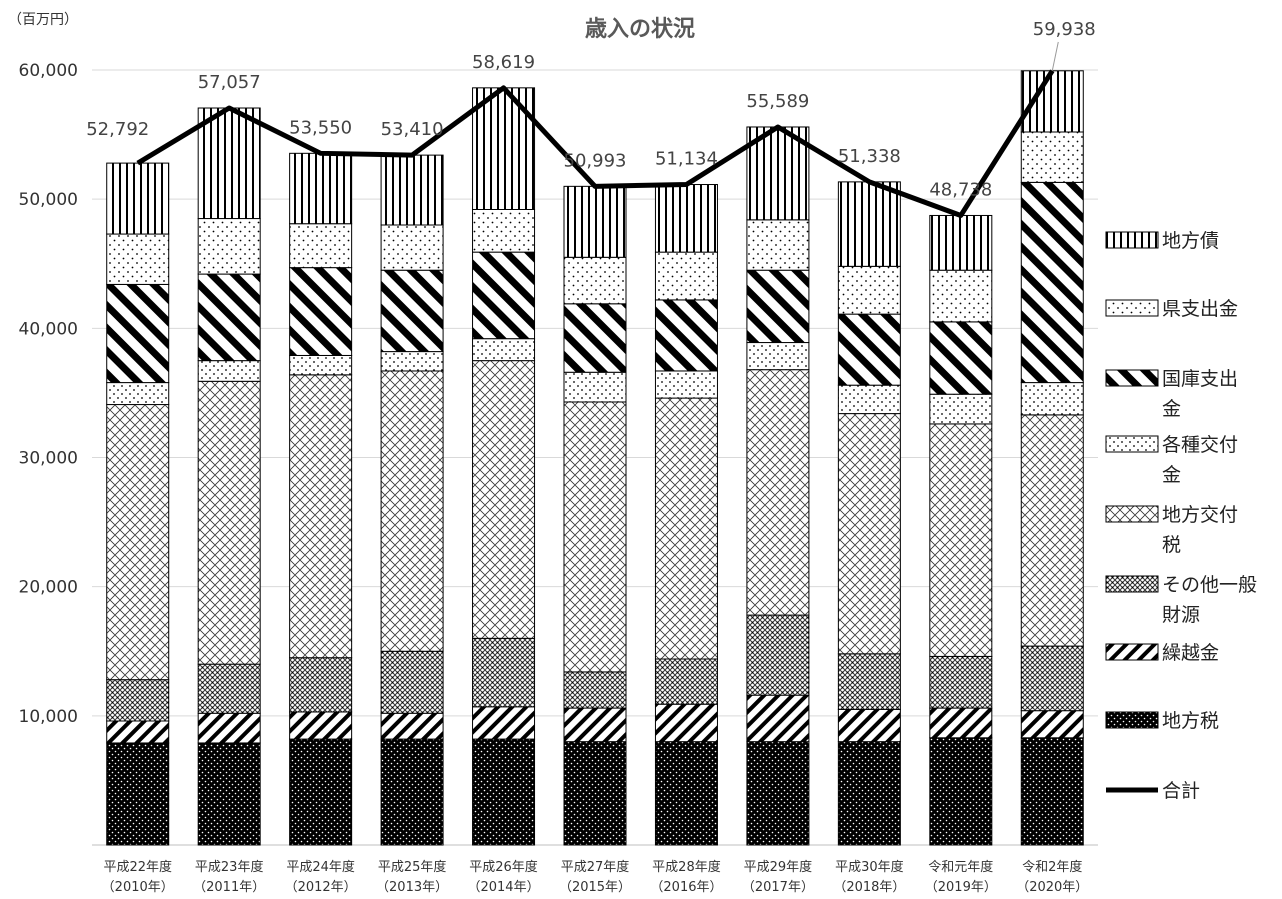 Image resolution: width=1282 pixels, height=899 pixels. Describe the element at coordinates (1181, 615) in the screenshot. I see `legend-label: 財源` at that location.